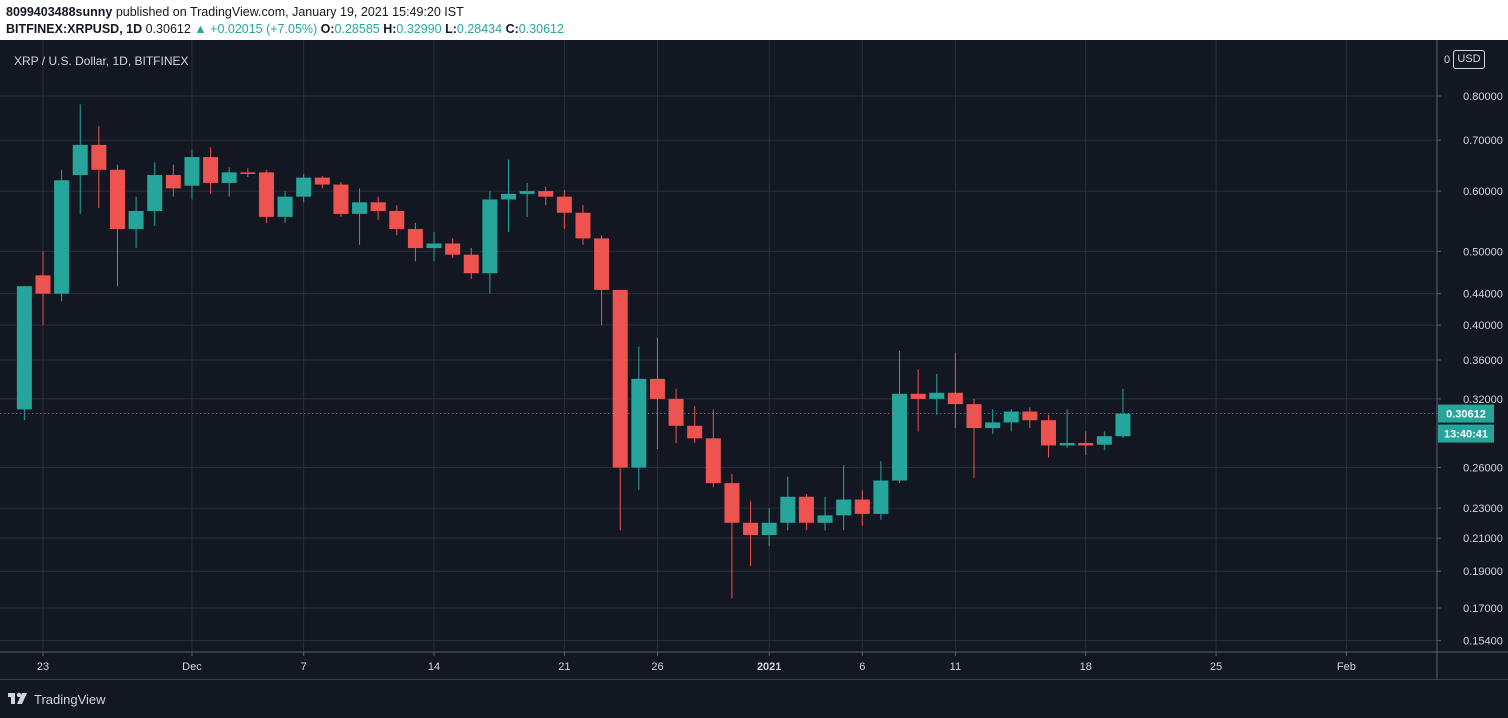  I want to click on tradingview-brand: TradingView, so click(70, 699).